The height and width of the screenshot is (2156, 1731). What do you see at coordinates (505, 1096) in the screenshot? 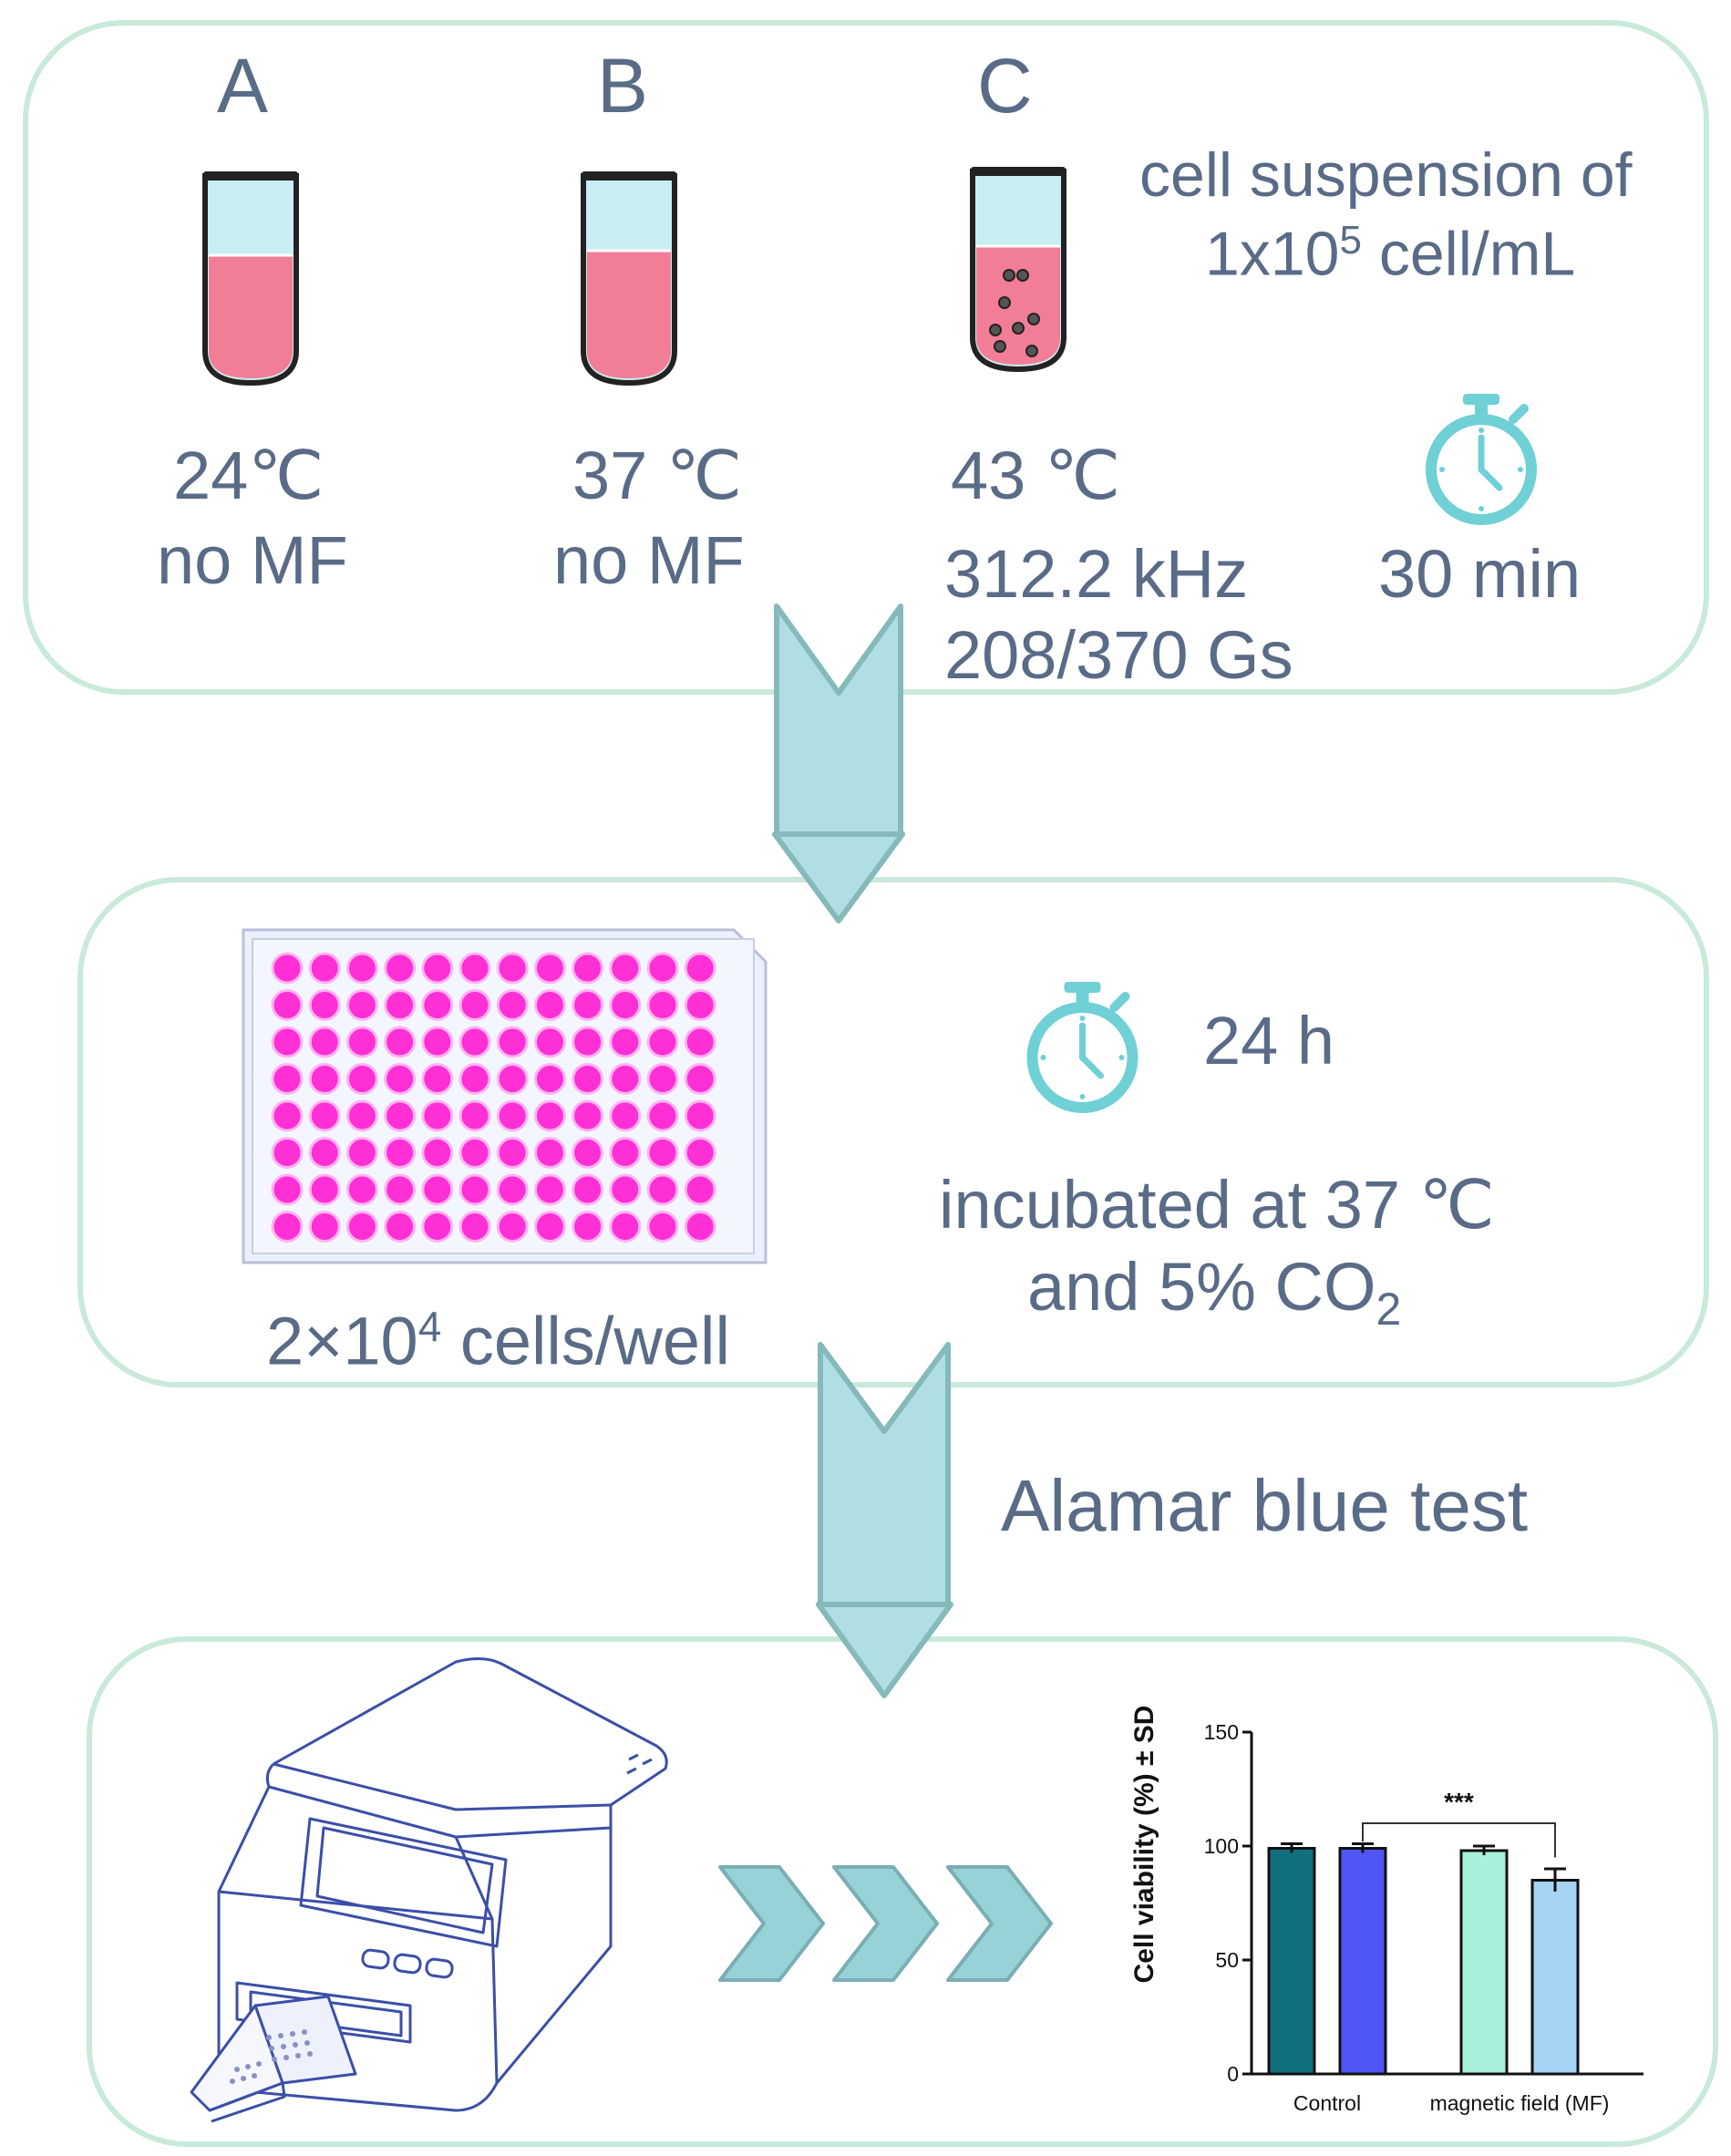
I see `96-well-plate-icon` at bounding box center [505, 1096].